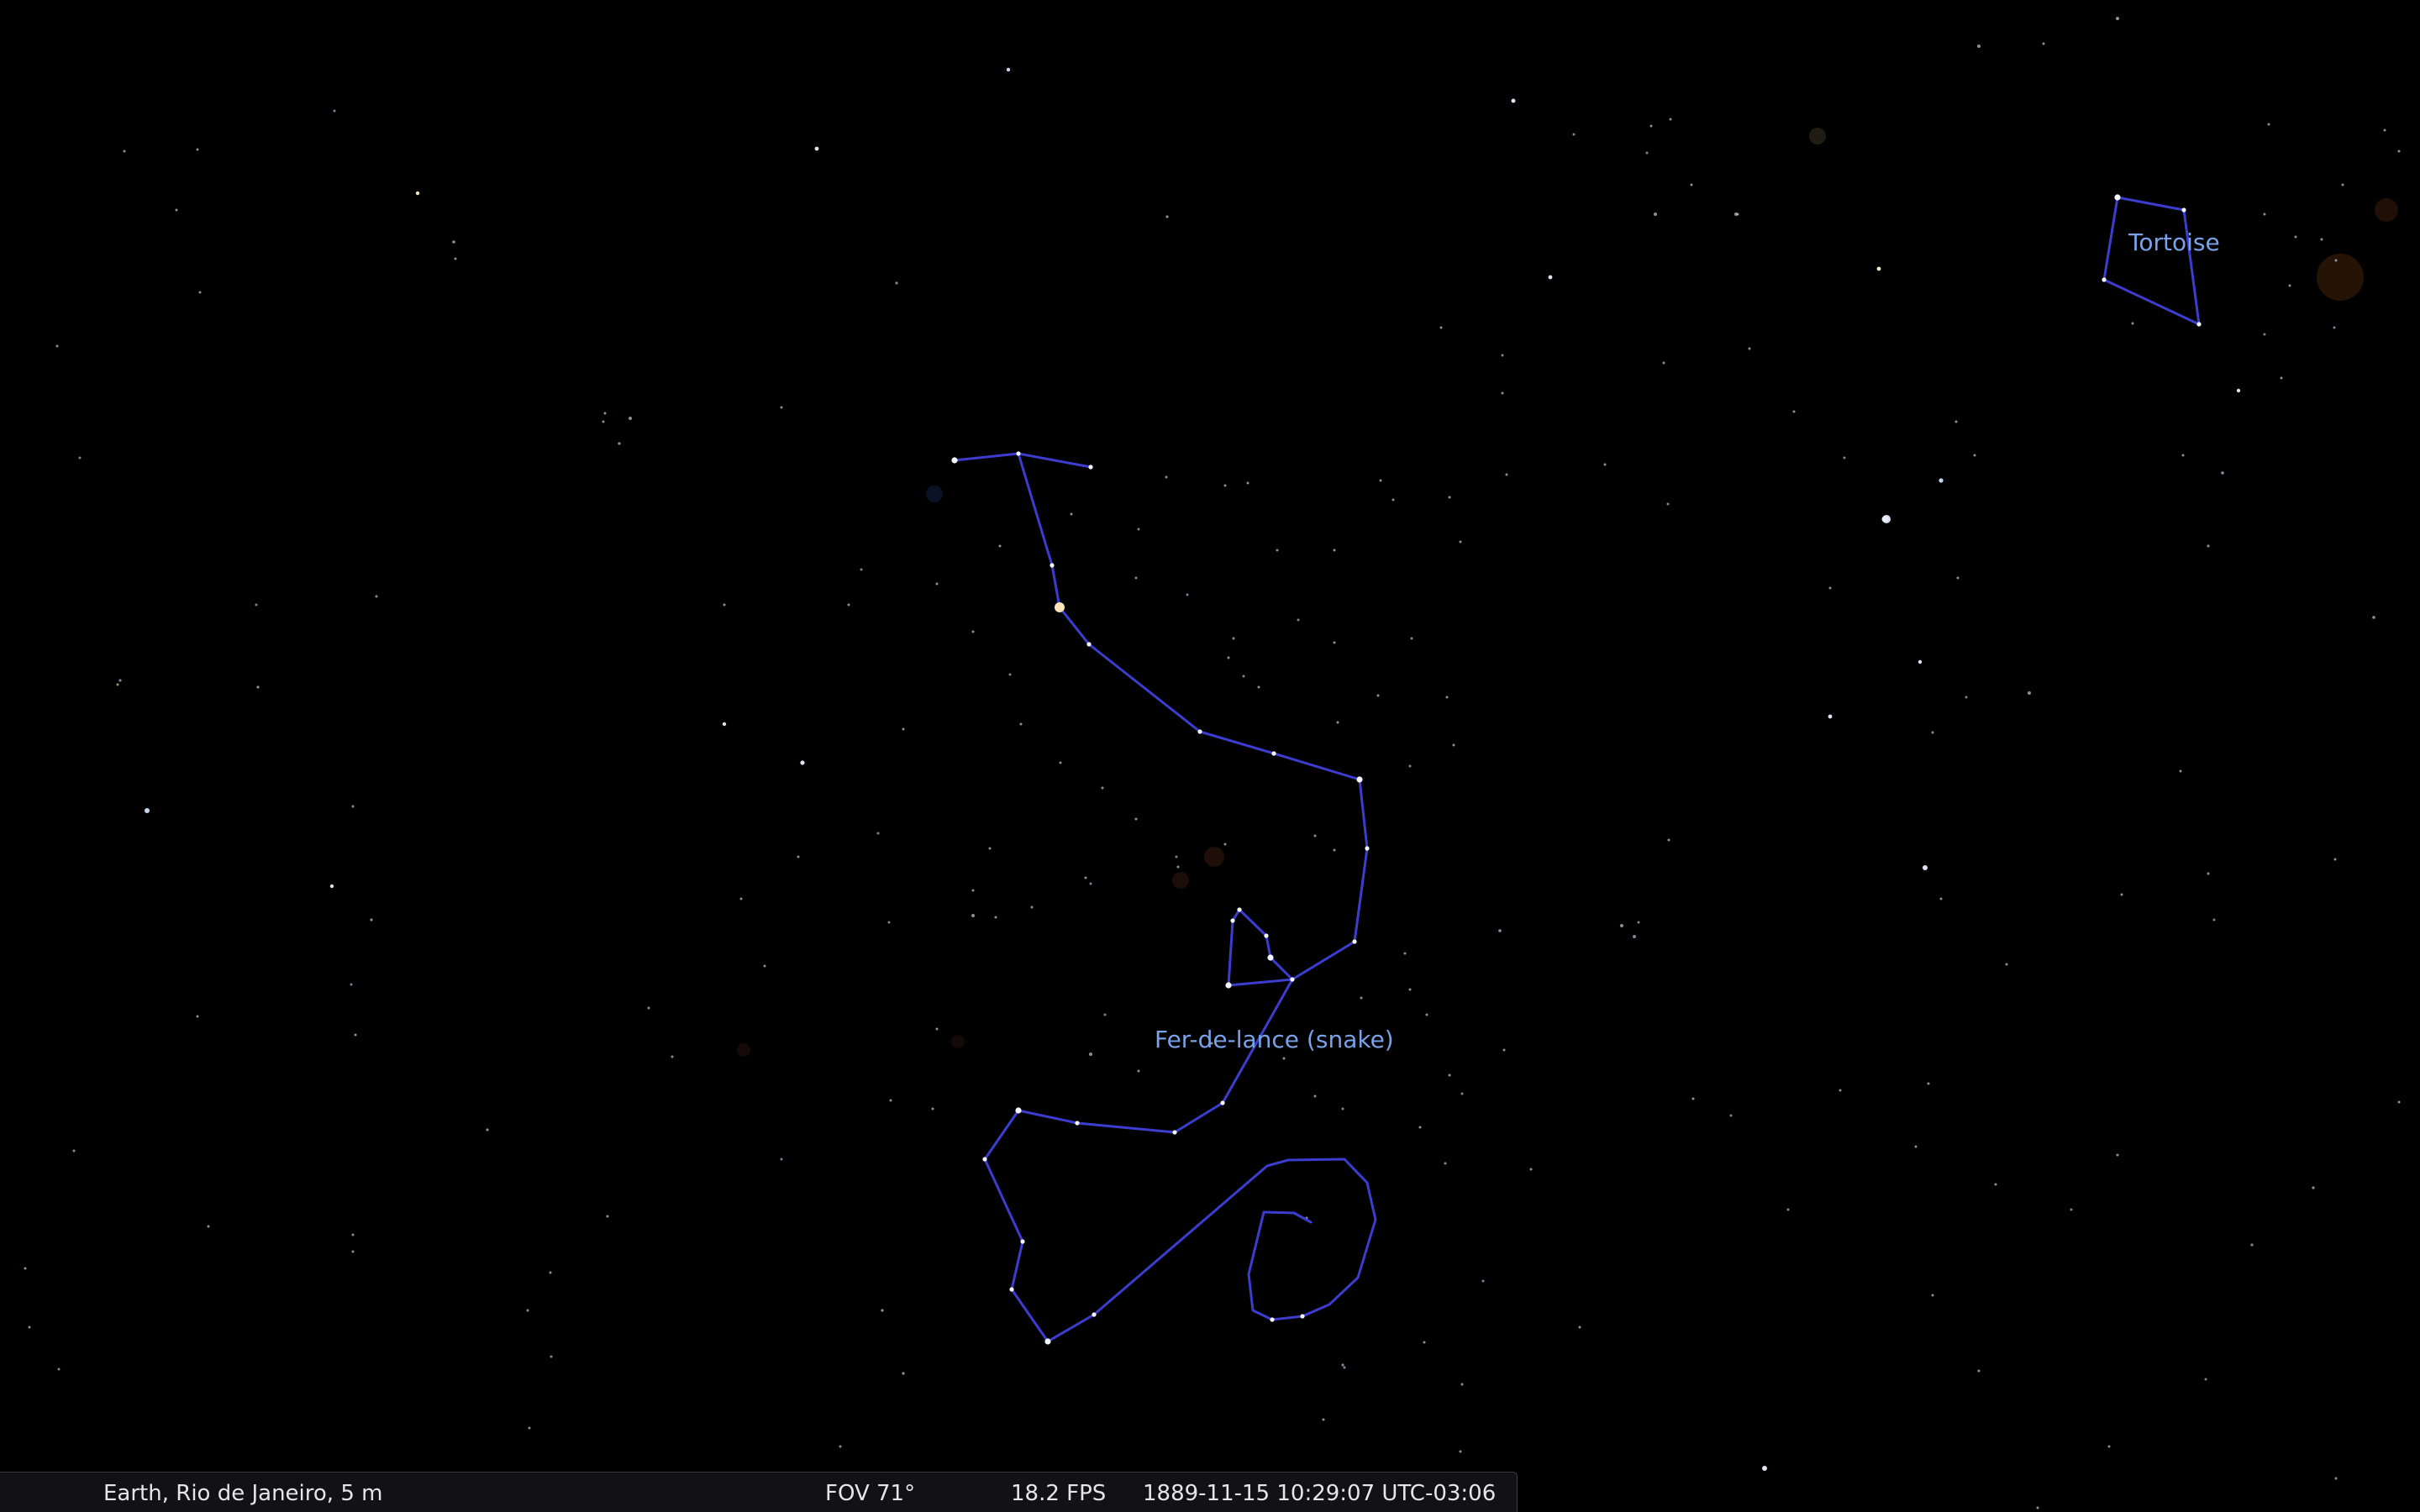 The height and width of the screenshot is (1512, 2420). What do you see at coordinates (1274, 1039) in the screenshot?
I see `constellation-label-fer-de-lance: Fer-de-lance (snake)` at bounding box center [1274, 1039].